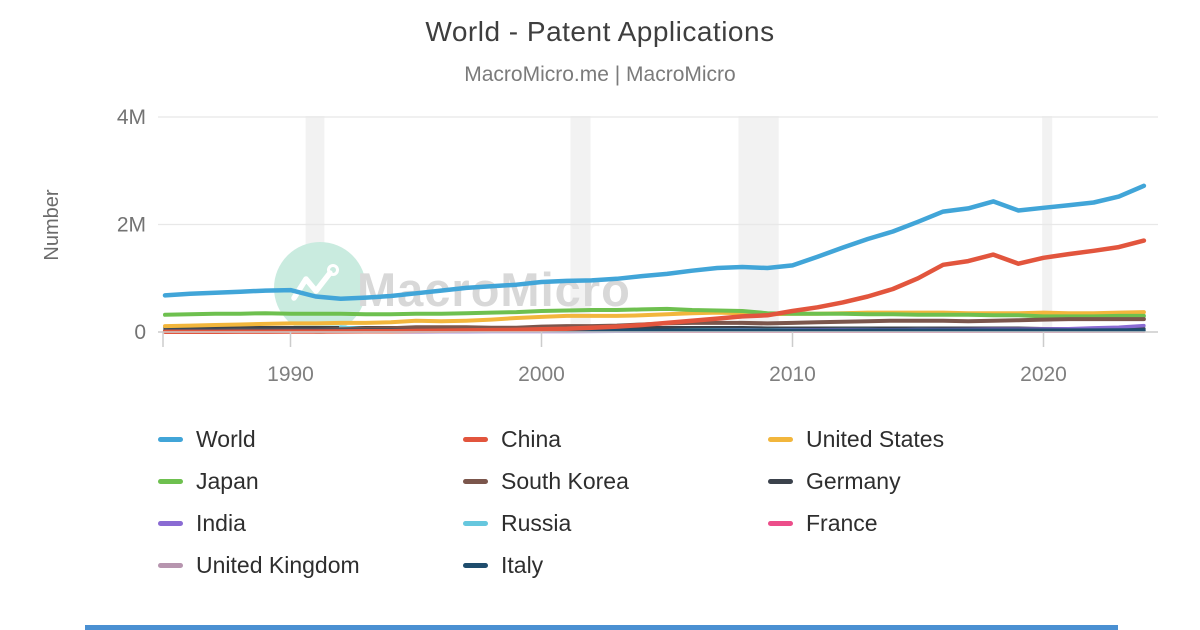  What do you see at coordinates (780, 523) in the screenshot?
I see `legend-swatch-france` at bounding box center [780, 523].